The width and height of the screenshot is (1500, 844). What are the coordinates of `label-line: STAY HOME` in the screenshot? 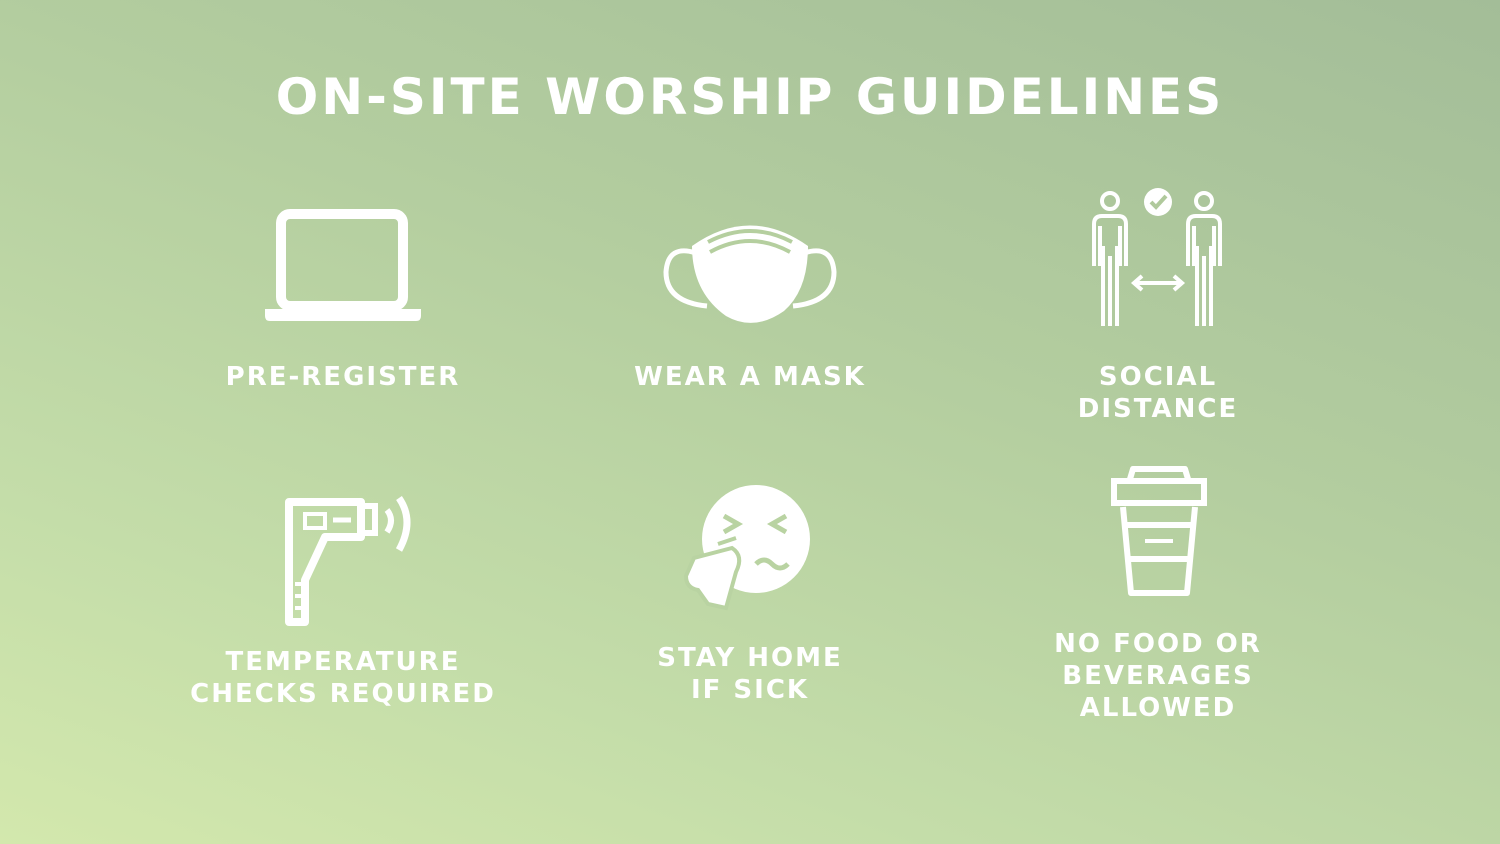 It's located at (750, 658).